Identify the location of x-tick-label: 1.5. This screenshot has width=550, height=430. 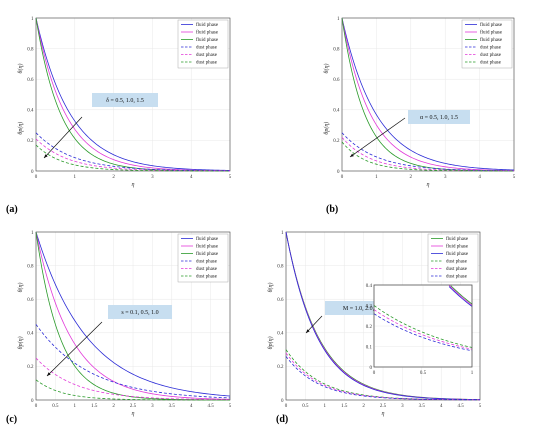
(94, 406).